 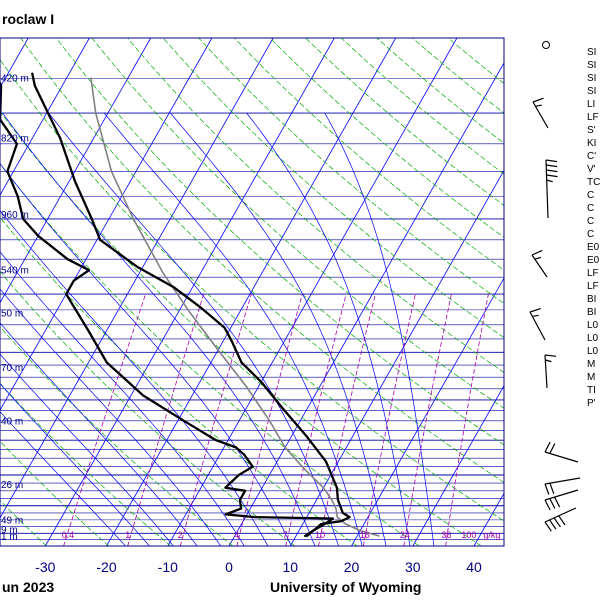 What do you see at coordinates (591, 156) in the screenshot?
I see `index-label: C'` at bounding box center [591, 156].